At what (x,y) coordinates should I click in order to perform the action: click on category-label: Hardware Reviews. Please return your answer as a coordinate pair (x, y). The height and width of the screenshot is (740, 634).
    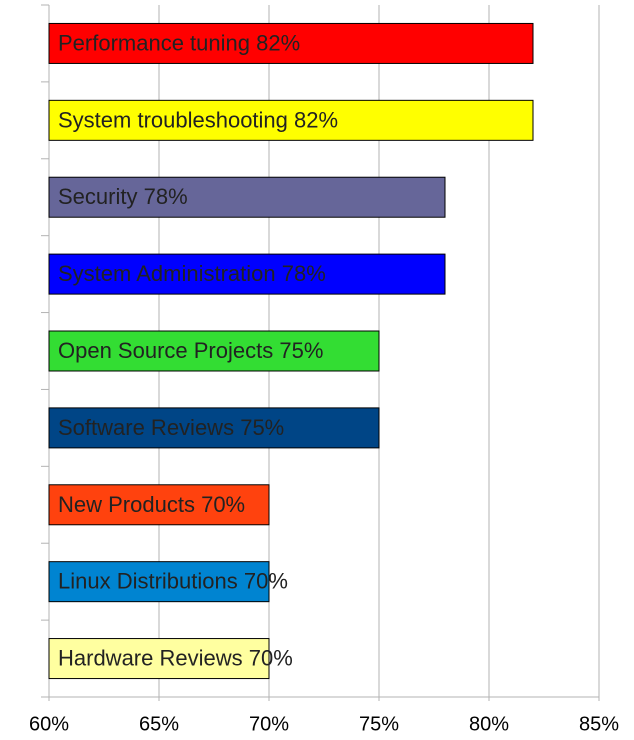
    Looking at the image, I should click on (150, 657).